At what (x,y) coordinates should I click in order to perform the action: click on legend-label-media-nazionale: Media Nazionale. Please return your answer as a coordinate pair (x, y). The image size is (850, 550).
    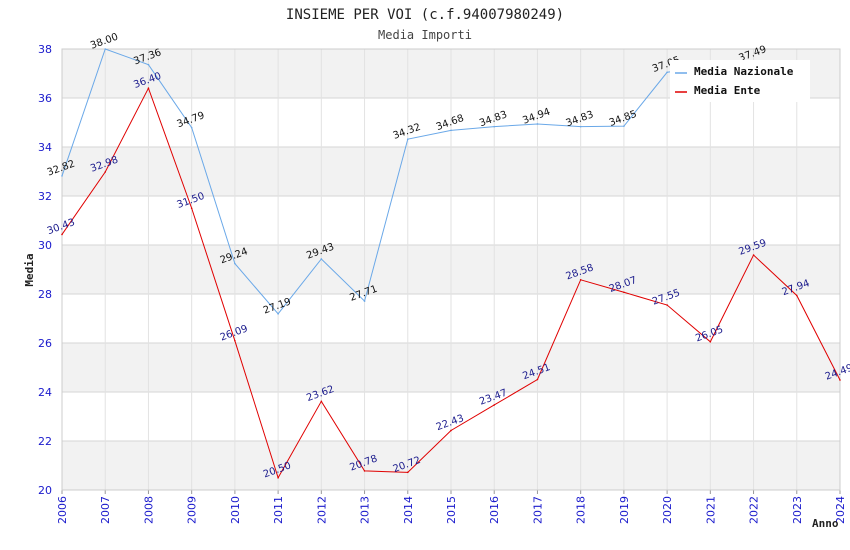
    Looking at the image, I should click on (744, 71).